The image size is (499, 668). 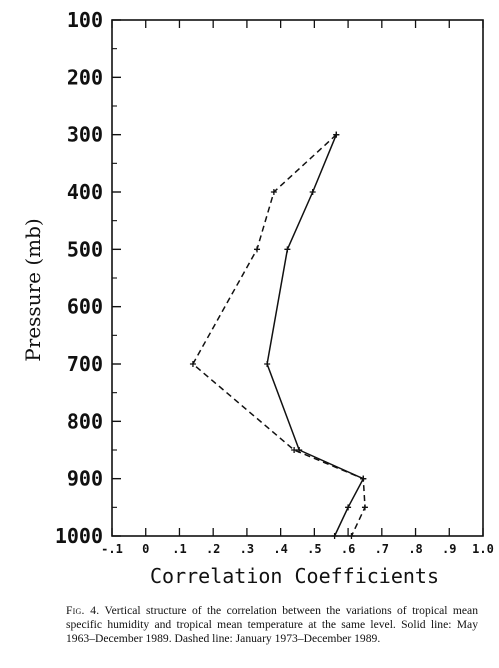 I want to click on x-tick-label: .5, so click(x=314, y=549).